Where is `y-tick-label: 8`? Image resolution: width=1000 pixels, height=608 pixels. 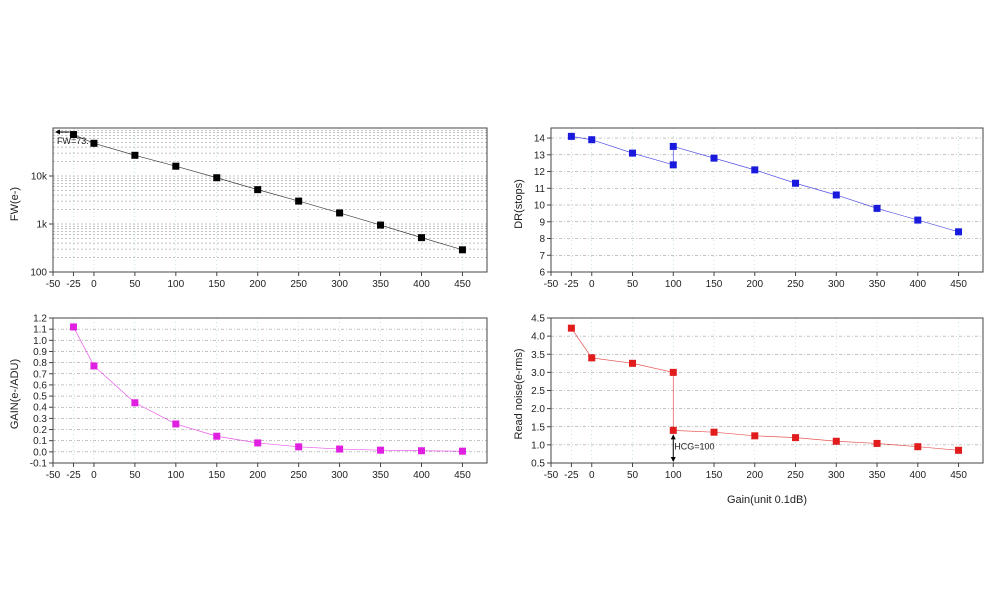 y-tick-label: 8 is located at coordinates (542, 239).